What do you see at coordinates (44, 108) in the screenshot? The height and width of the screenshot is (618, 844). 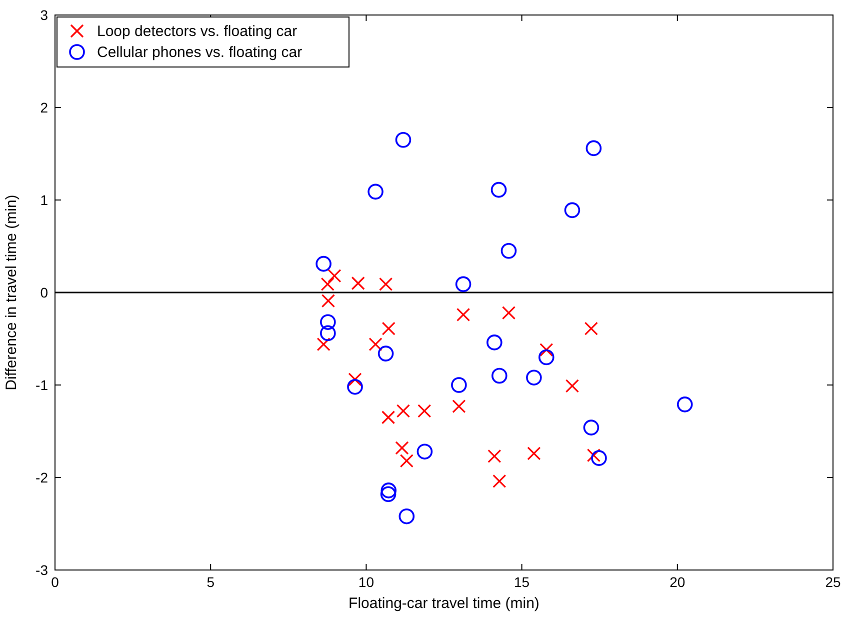 I see `y-tick-label: 2` at bounding box center [44, 108].